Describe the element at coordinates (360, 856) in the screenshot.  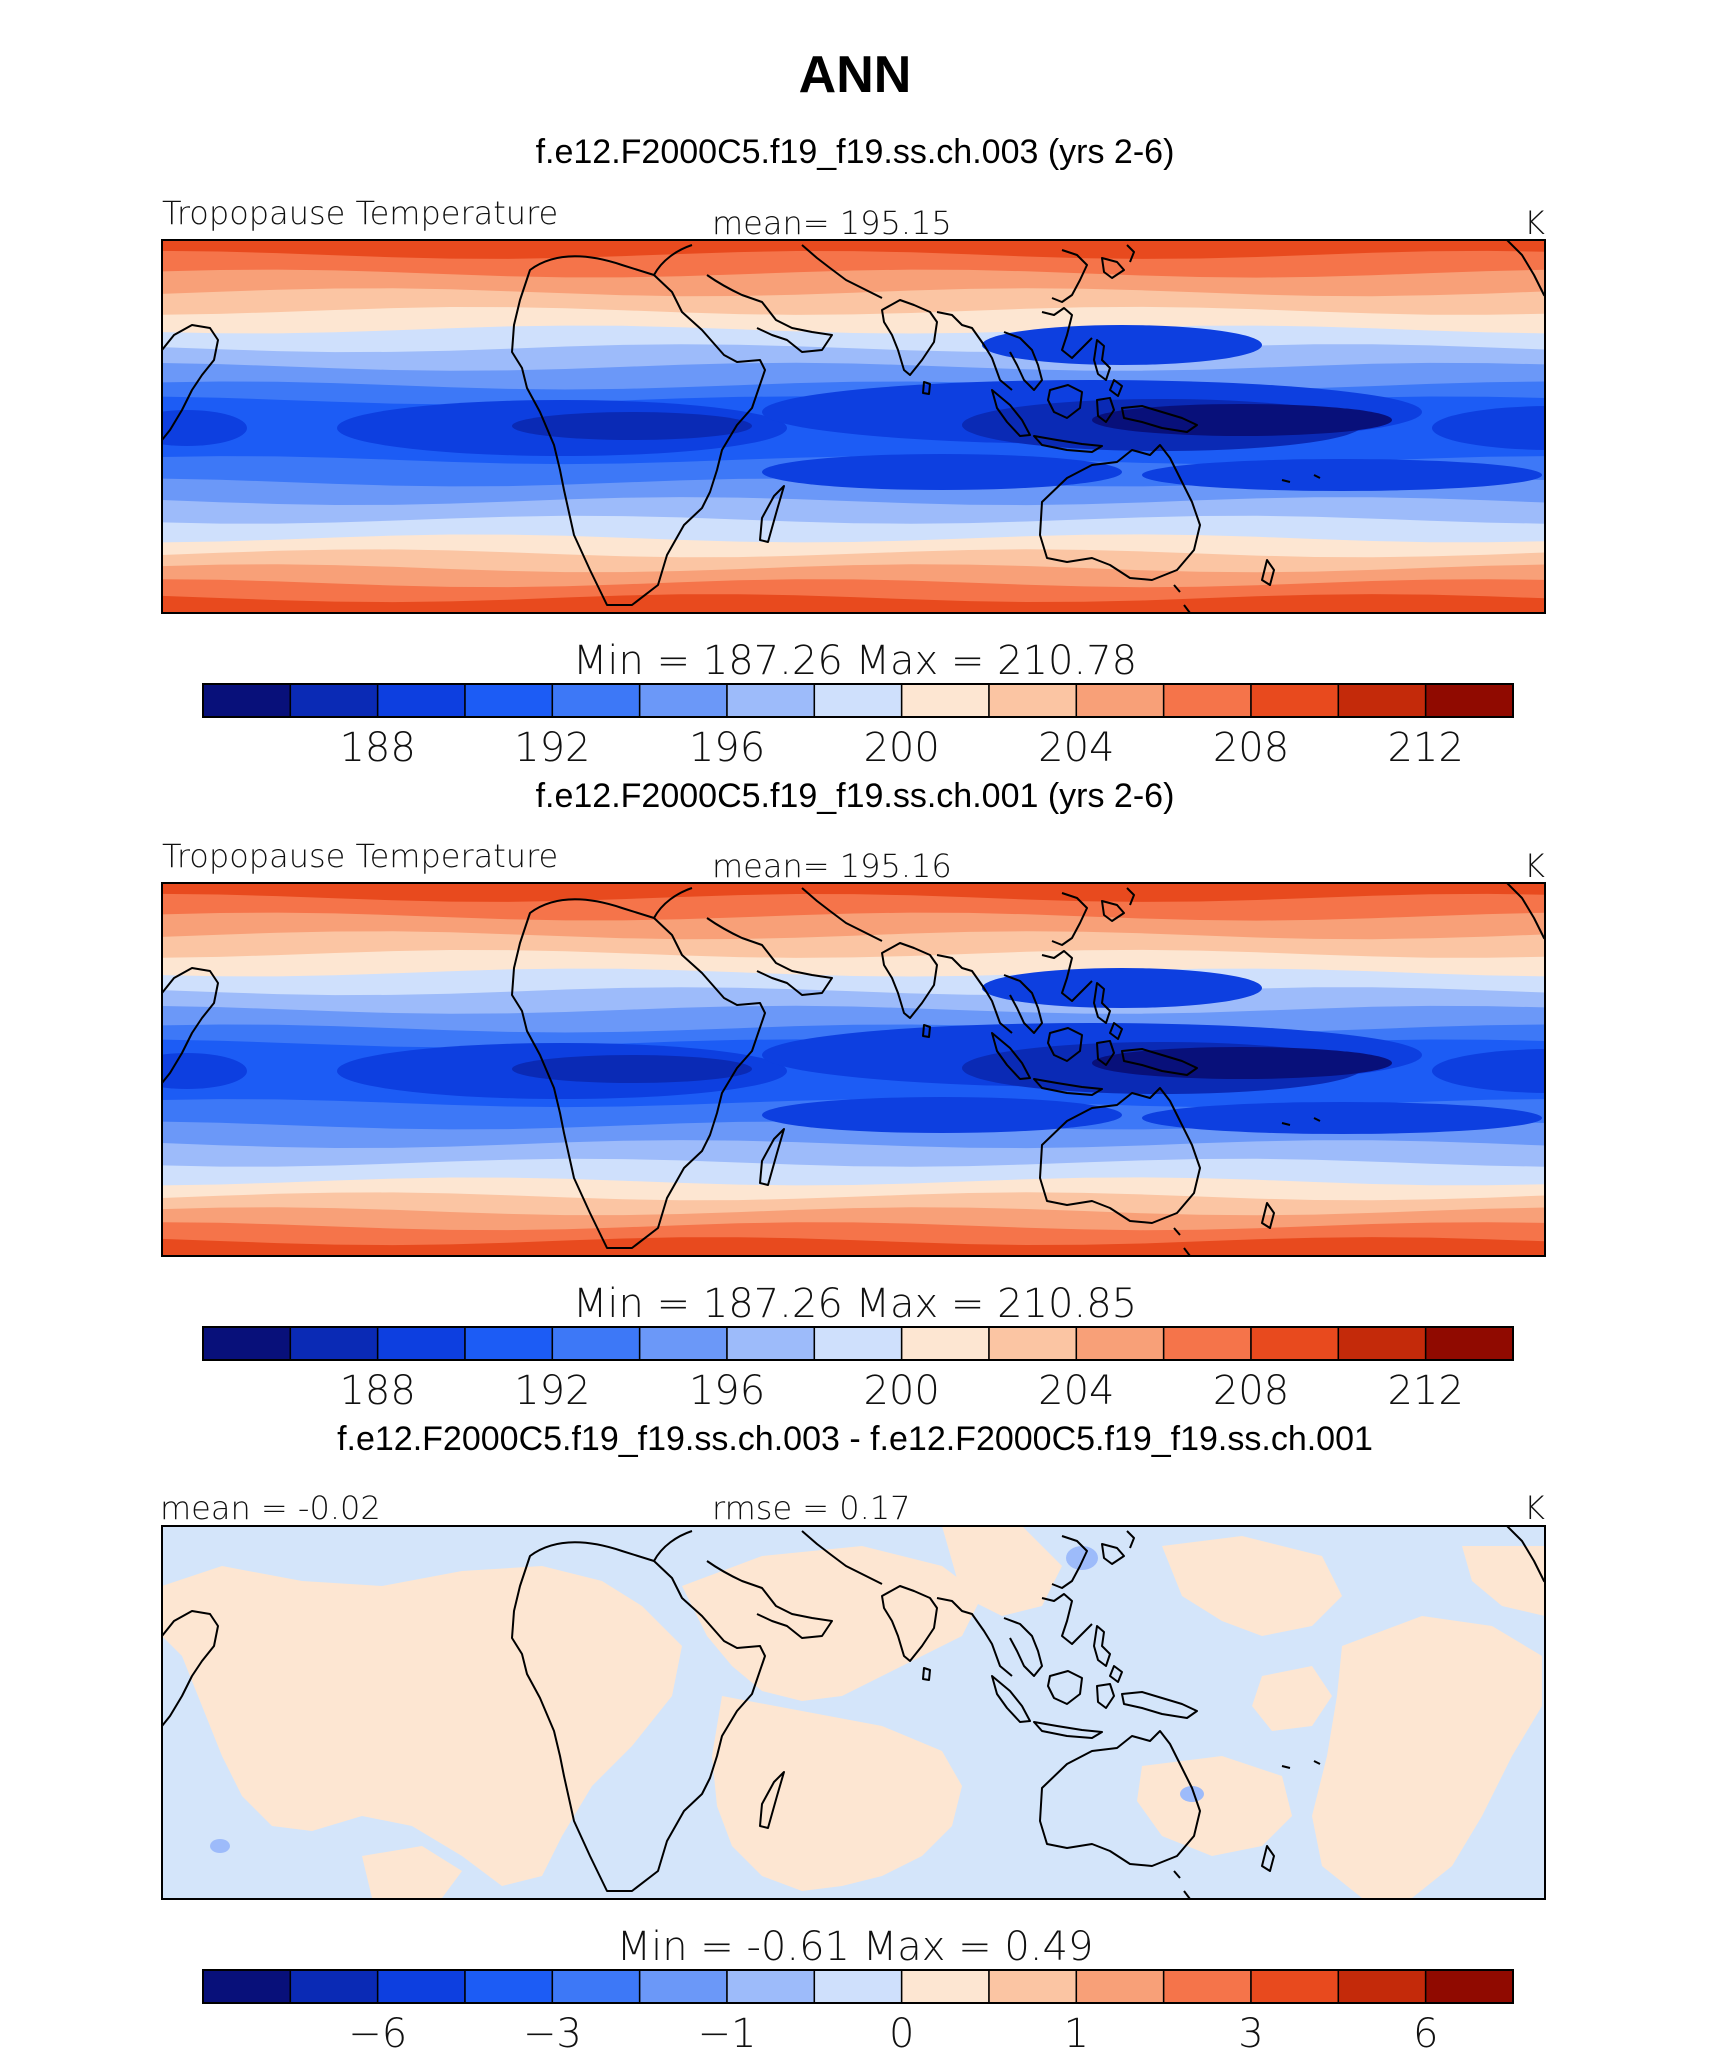
I see `panel-2-variable-label: Tropopause Temperature` at that location.